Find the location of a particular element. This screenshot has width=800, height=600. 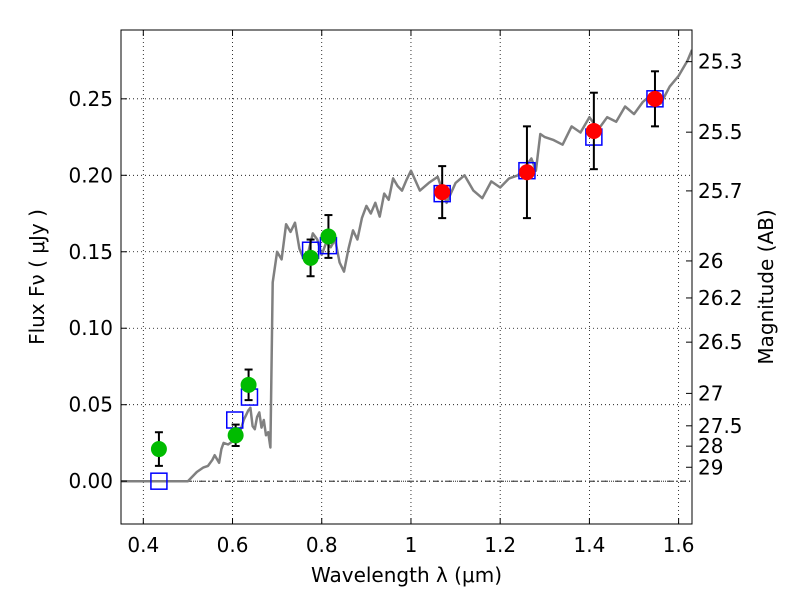

y-axis-label: Flux Fν ( μJy ) is located at coordinates (37, 277).